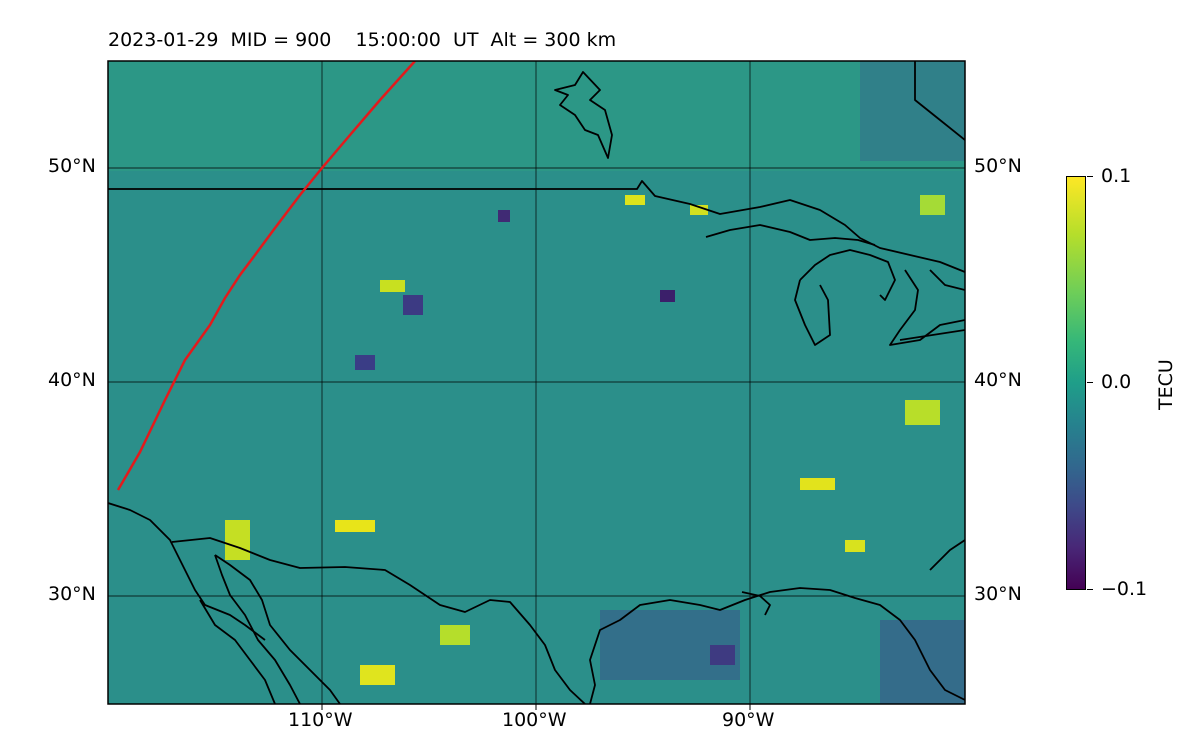 This screenshot has height=750, width=1200. Describe the element at coordinates (998, 166) in the screenshot. I see `lat-label-50n-right: 50°N` at that location.